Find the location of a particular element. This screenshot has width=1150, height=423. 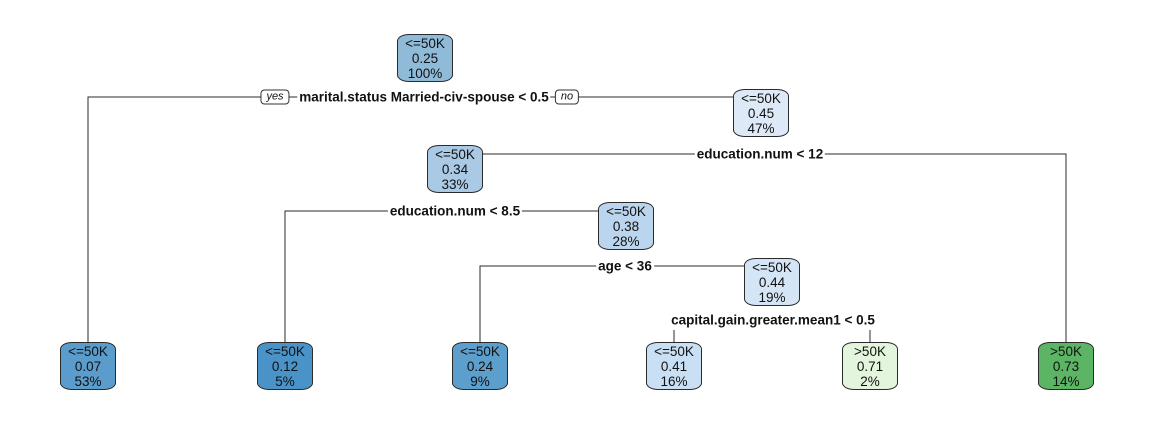

node-percentage: 28% is located at coordinates (626, 241).